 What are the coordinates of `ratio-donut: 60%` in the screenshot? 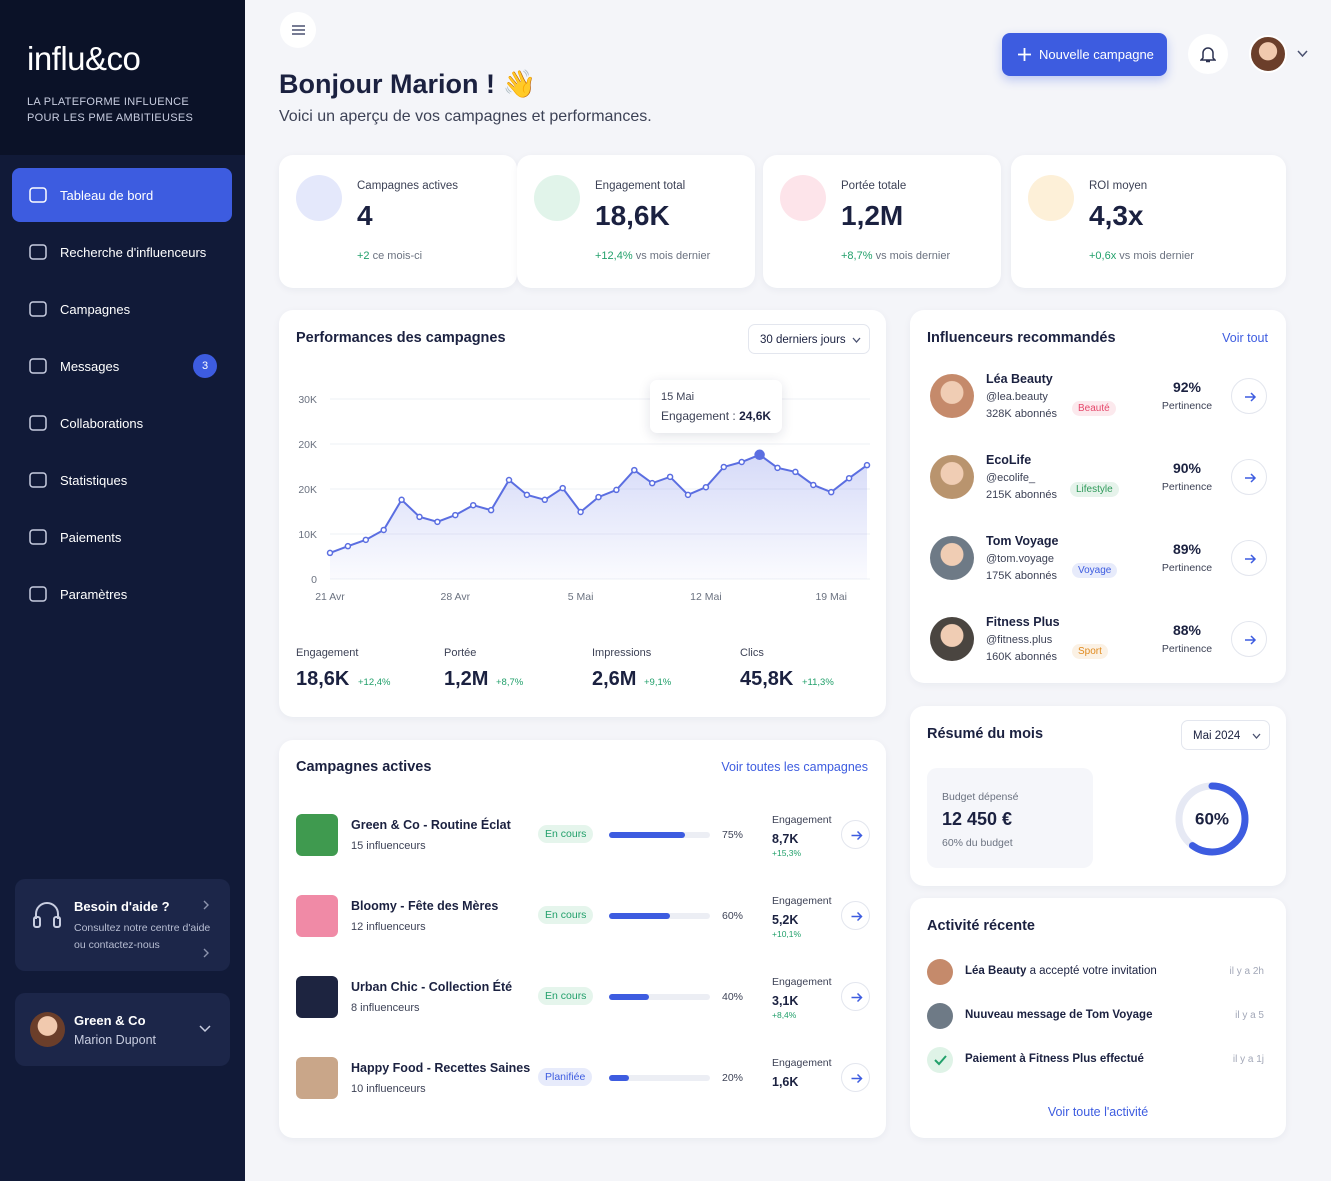 It's located at (1212, 819).